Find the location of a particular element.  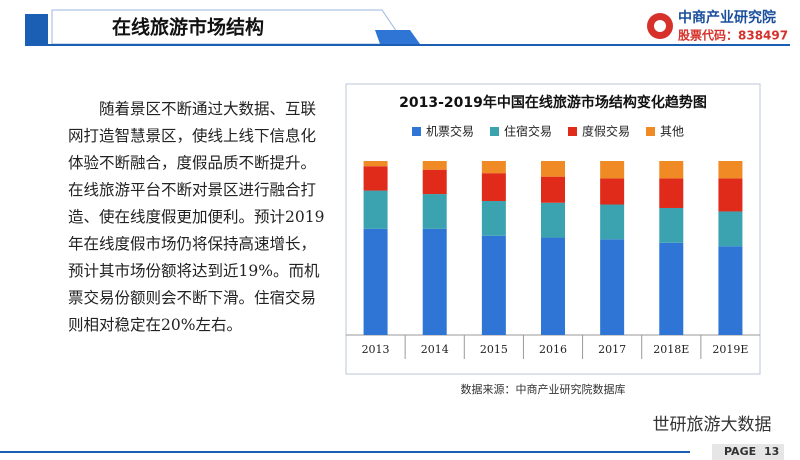

header-corner is located at coordinates (397, 37).